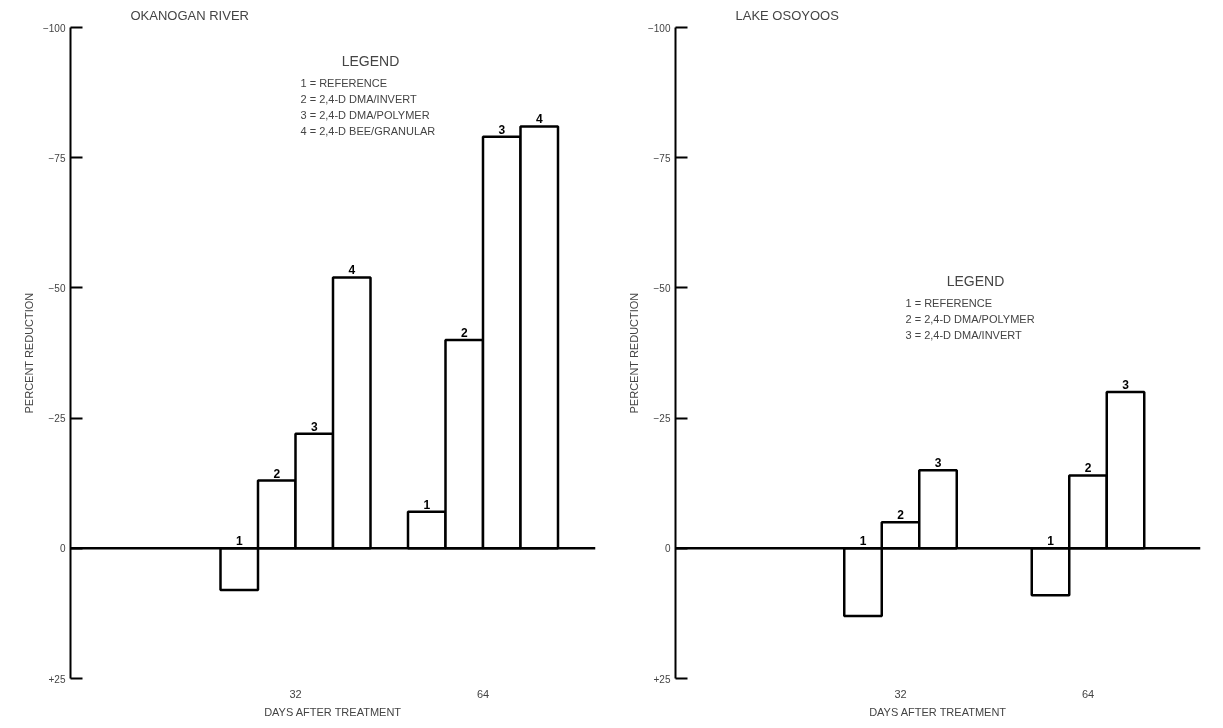 The image size is (1223, 728). Describe the element at coordinates (368, 130) in the screenshot. I see `annotation: 4 = 2,4-D BEE/GRANULAR` at that location.